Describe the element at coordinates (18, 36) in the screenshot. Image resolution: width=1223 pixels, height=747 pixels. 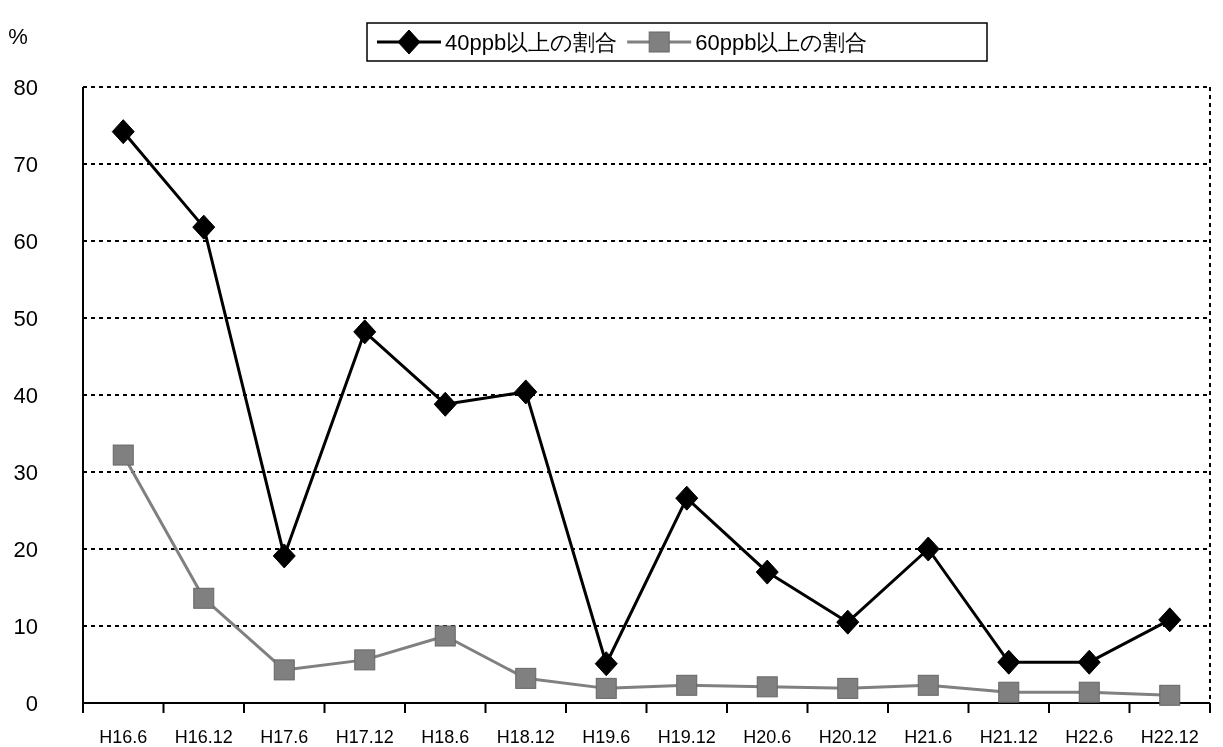
I see `y-axis-title: %` at that location.